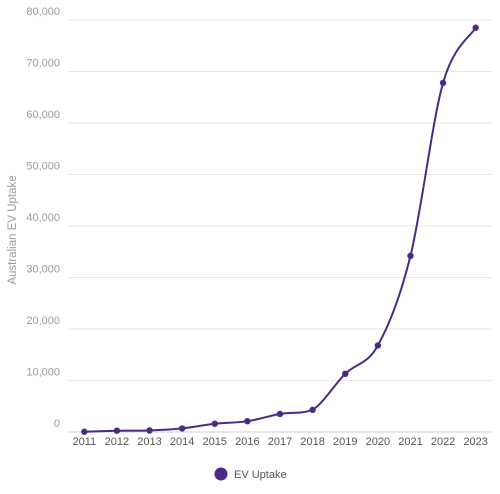  What do you see at coordinates (117, 430) in the screenshot?
I see `data-point-2012` at bounding box center [117, 430].